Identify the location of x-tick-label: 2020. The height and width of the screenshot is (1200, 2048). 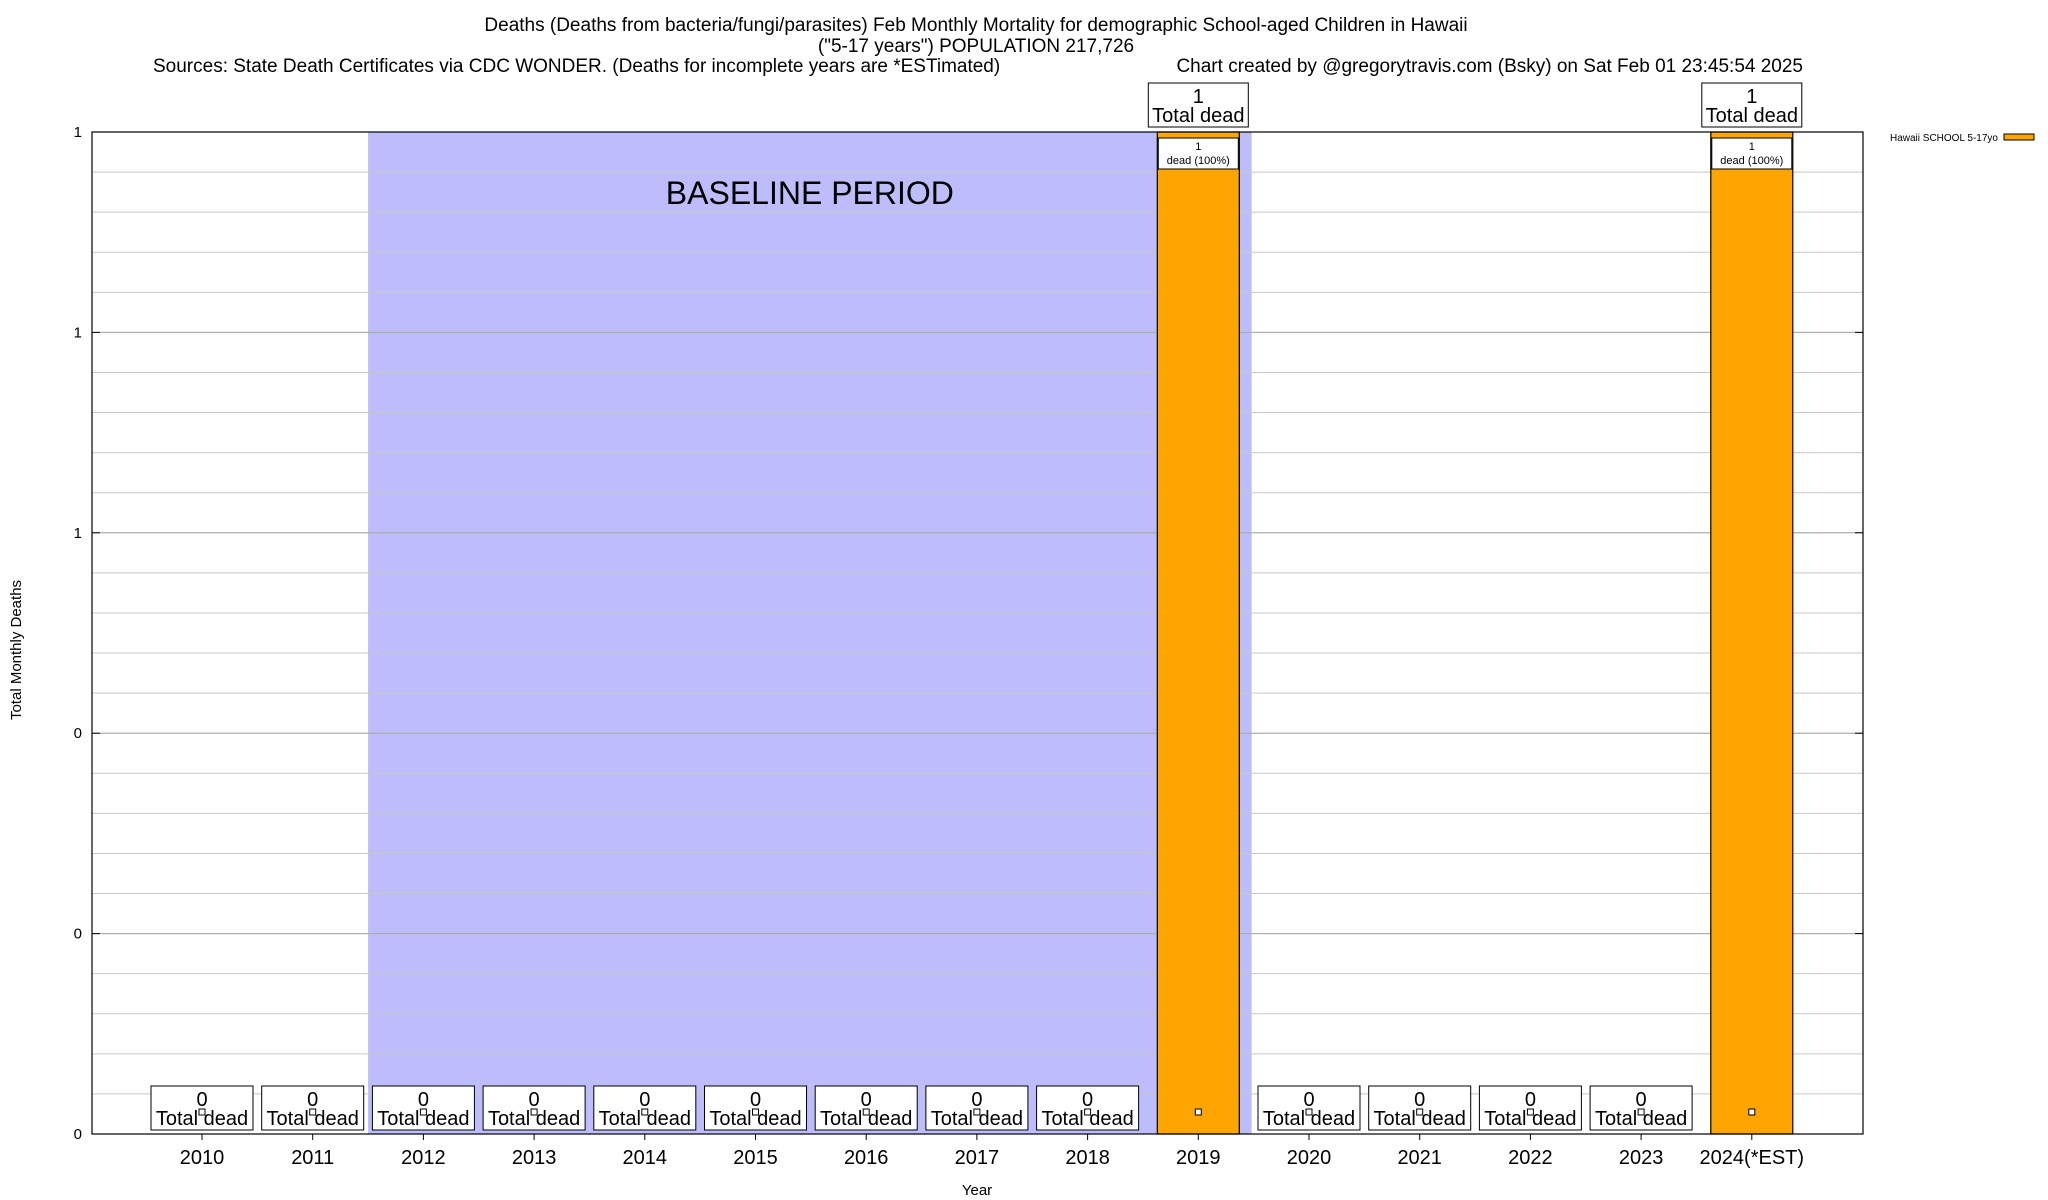
(1309, 1158).